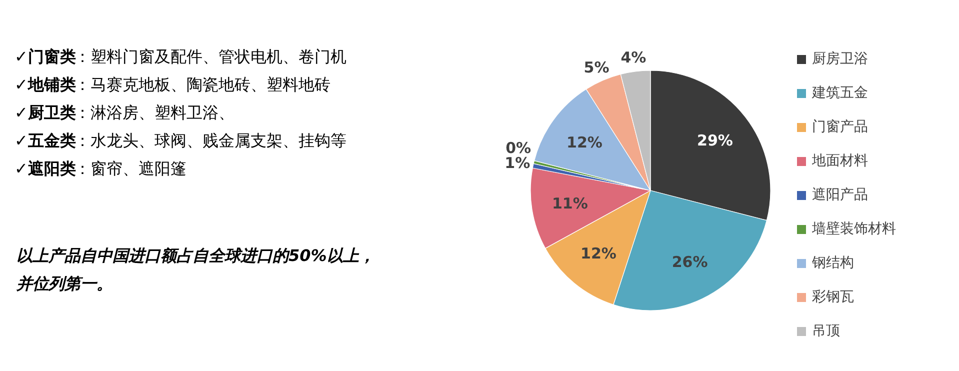  Describe the element at coordinates (840, 161) in the screenshot. I see `legend-label: 地面材料` at that location.